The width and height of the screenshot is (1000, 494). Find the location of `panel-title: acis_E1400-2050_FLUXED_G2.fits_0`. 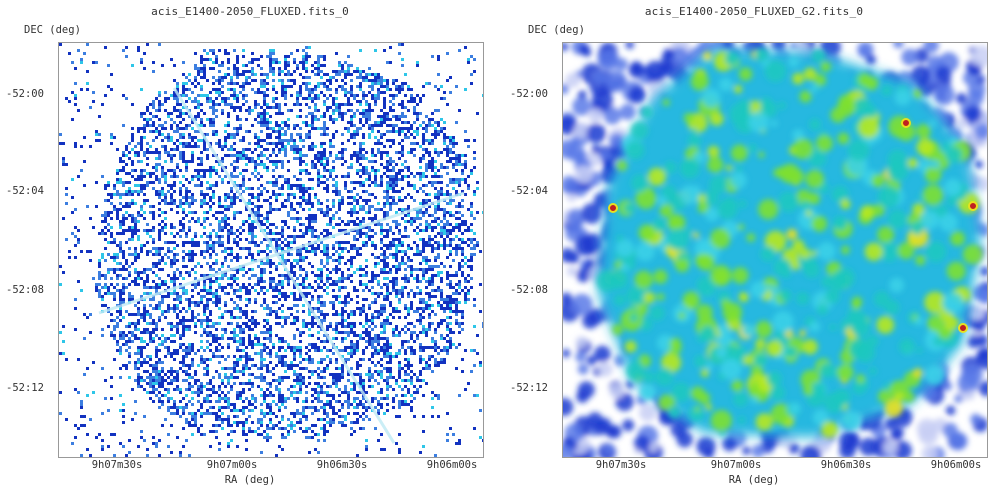

panel-title: acis_E1400-2050_FLUXED_G2.fits_0 is located at coordinates (754, 11).